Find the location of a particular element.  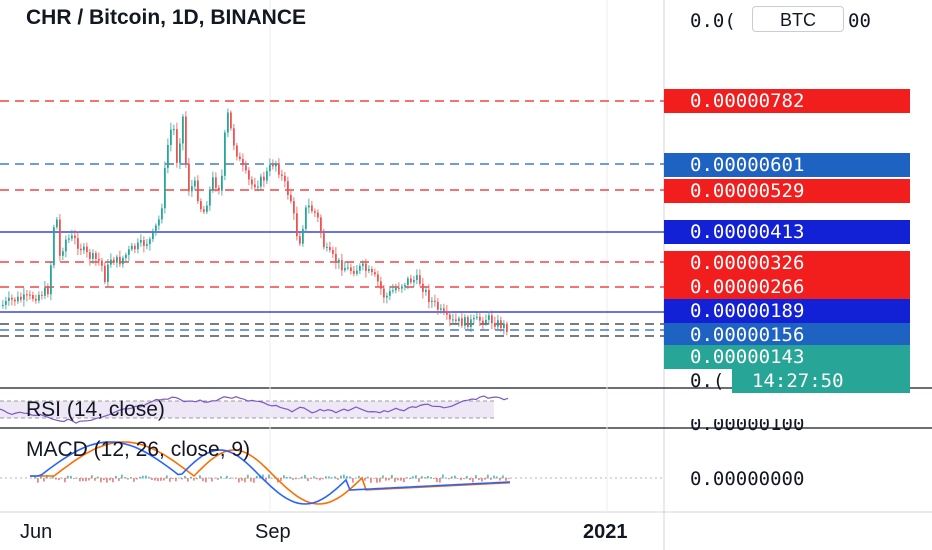

macd-label: MACD (12, 26, close, 9) is located at coordinates (138, 449).